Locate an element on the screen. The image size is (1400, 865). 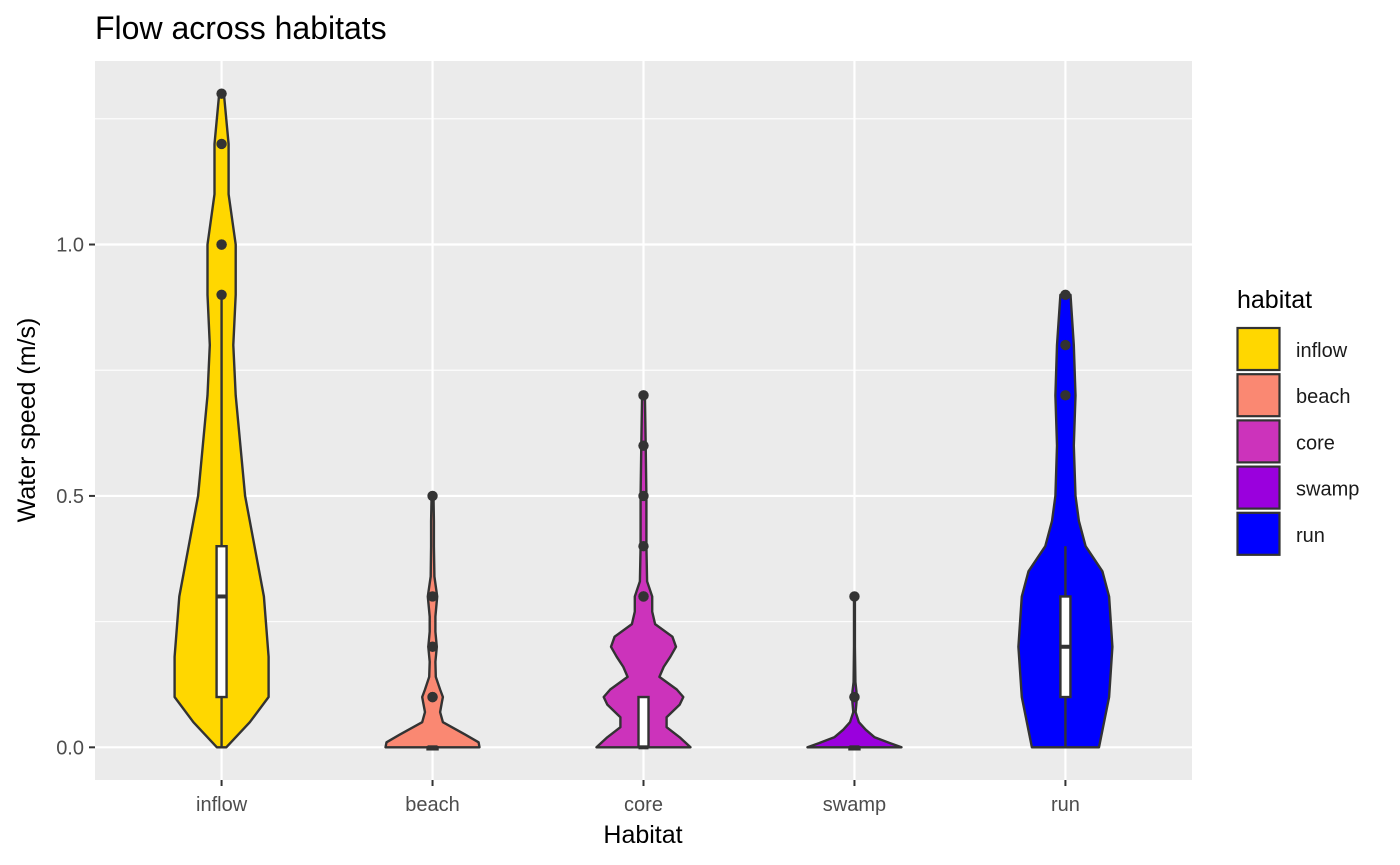
legend-key-swamp is located at coordinates (1258, 487).